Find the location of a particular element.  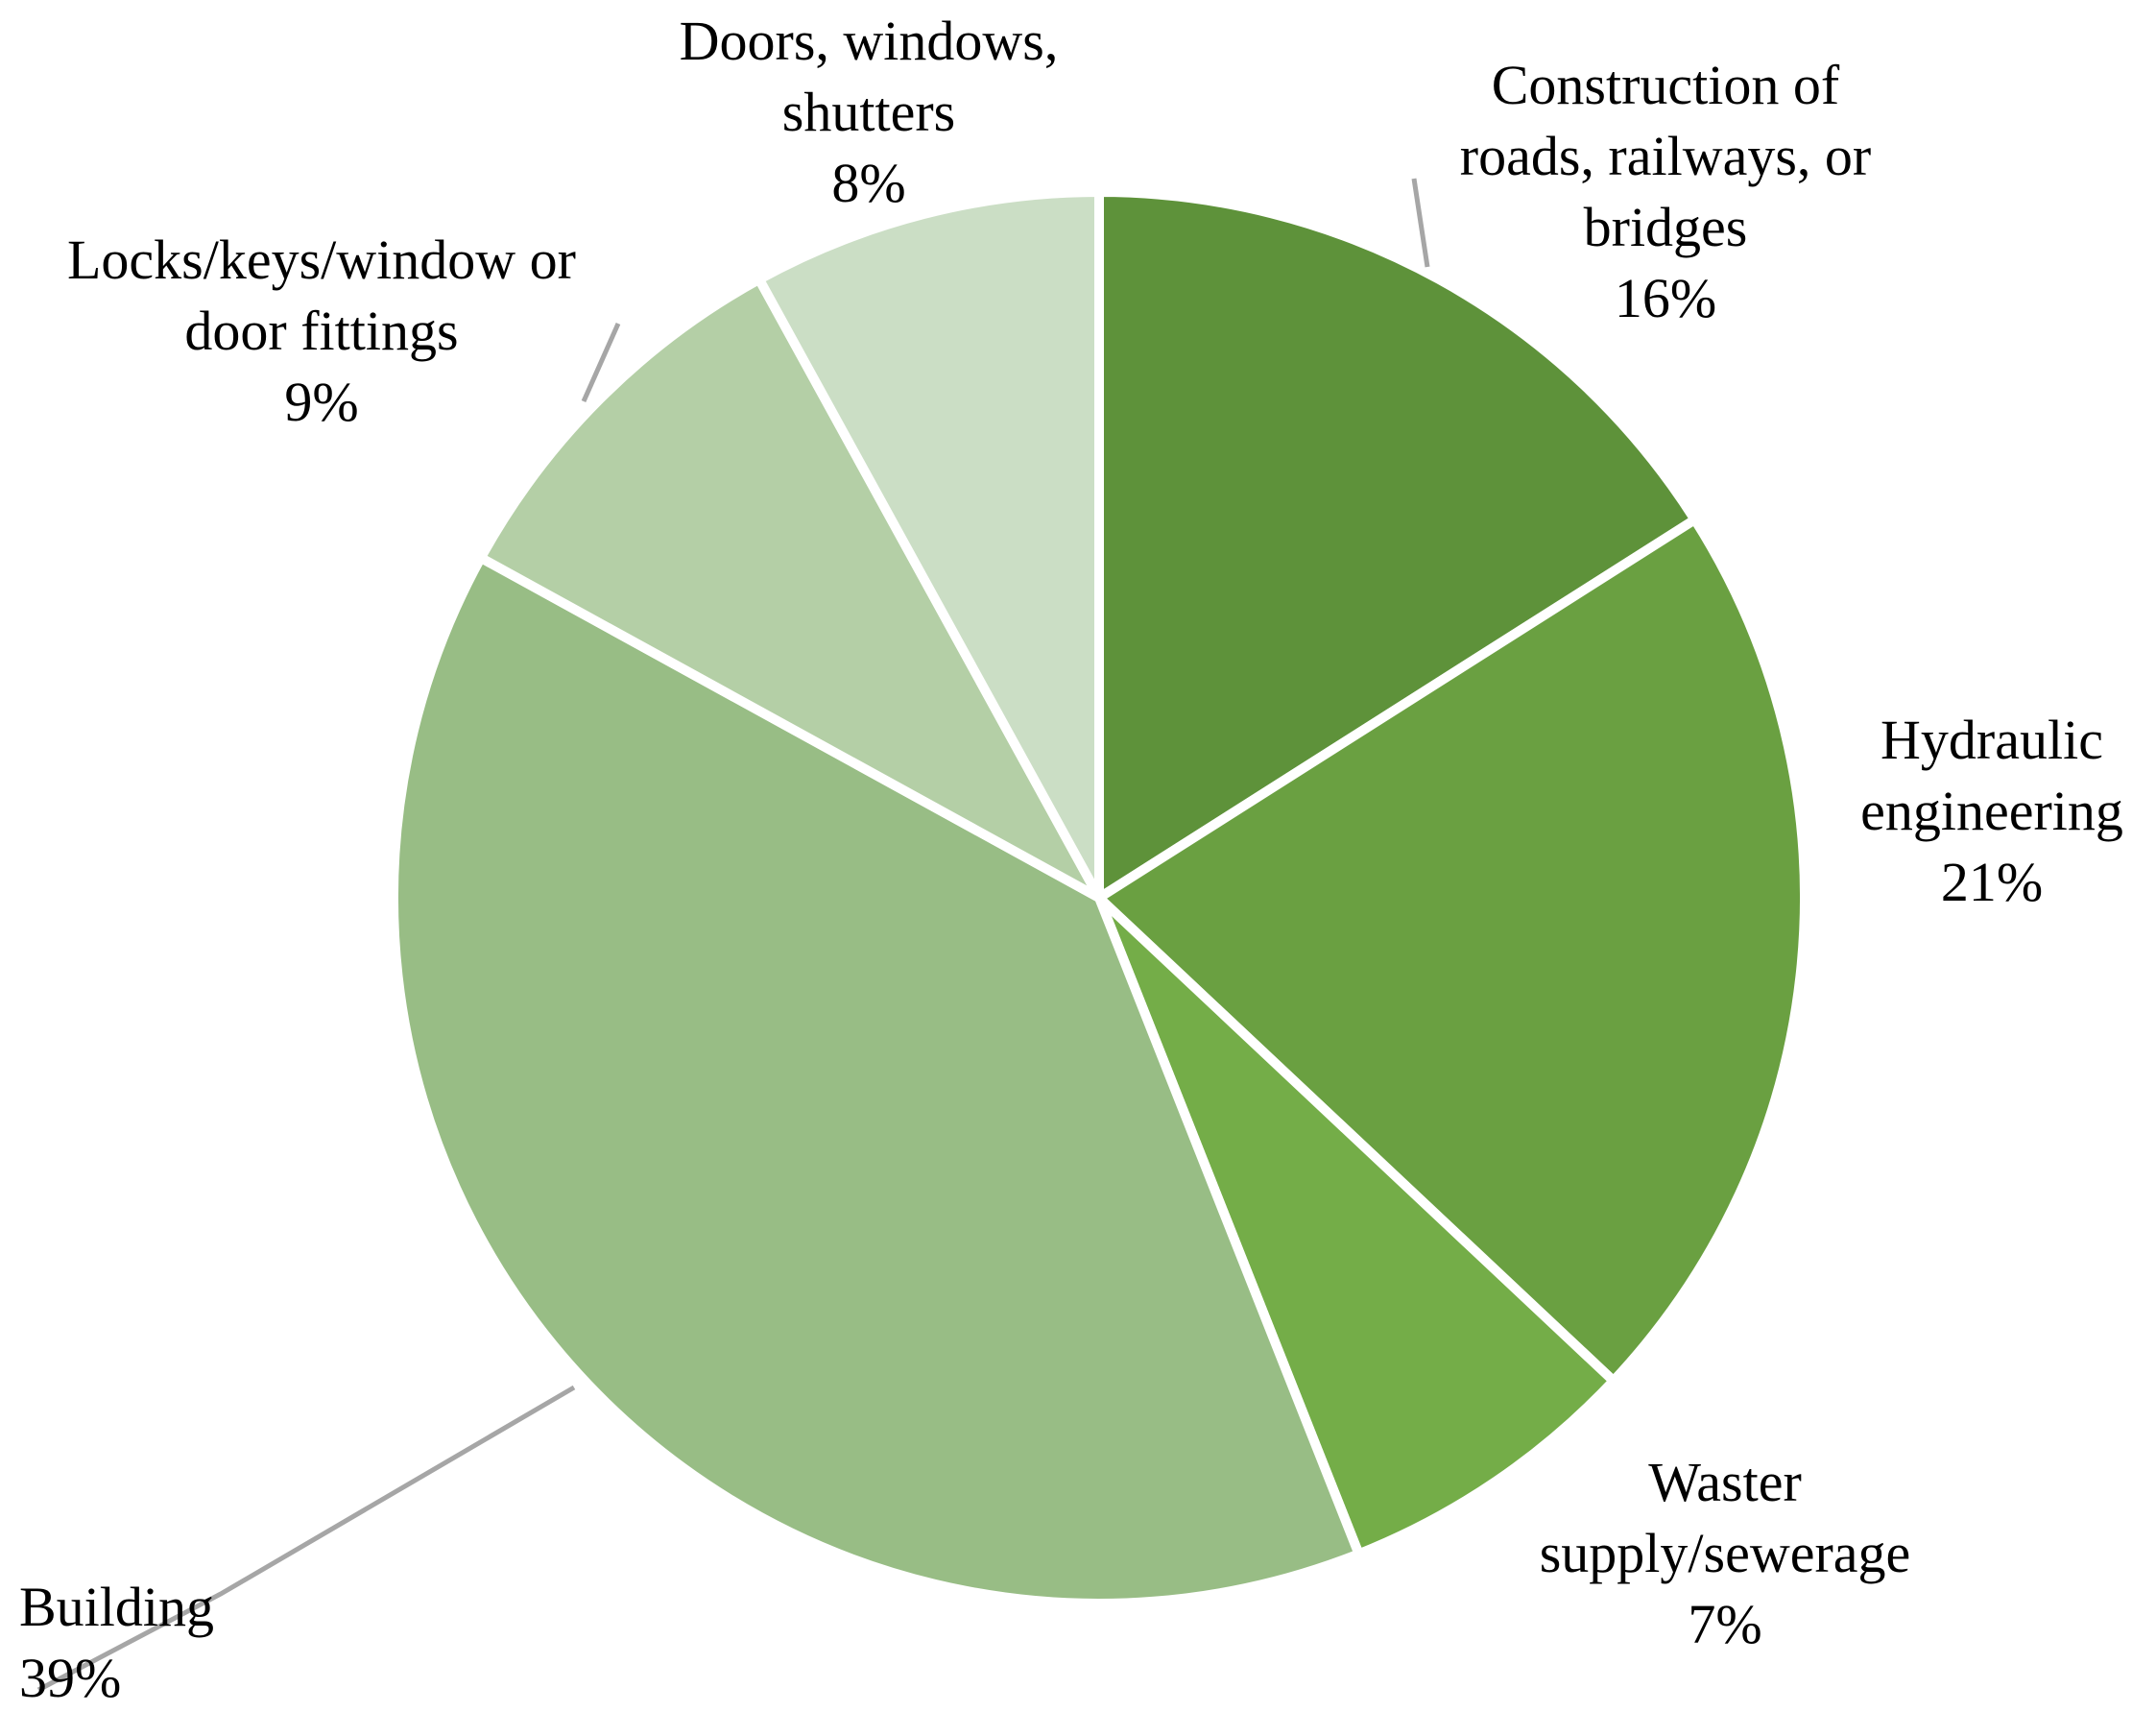

slice-label-2: Waster supply/sewerage 7% is located at coordinates (1725, 1553).